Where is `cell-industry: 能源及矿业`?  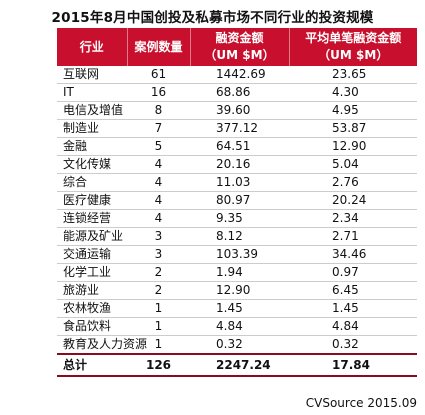 cell-industry: 能源及矿业 is located at coordinates (92, 236).